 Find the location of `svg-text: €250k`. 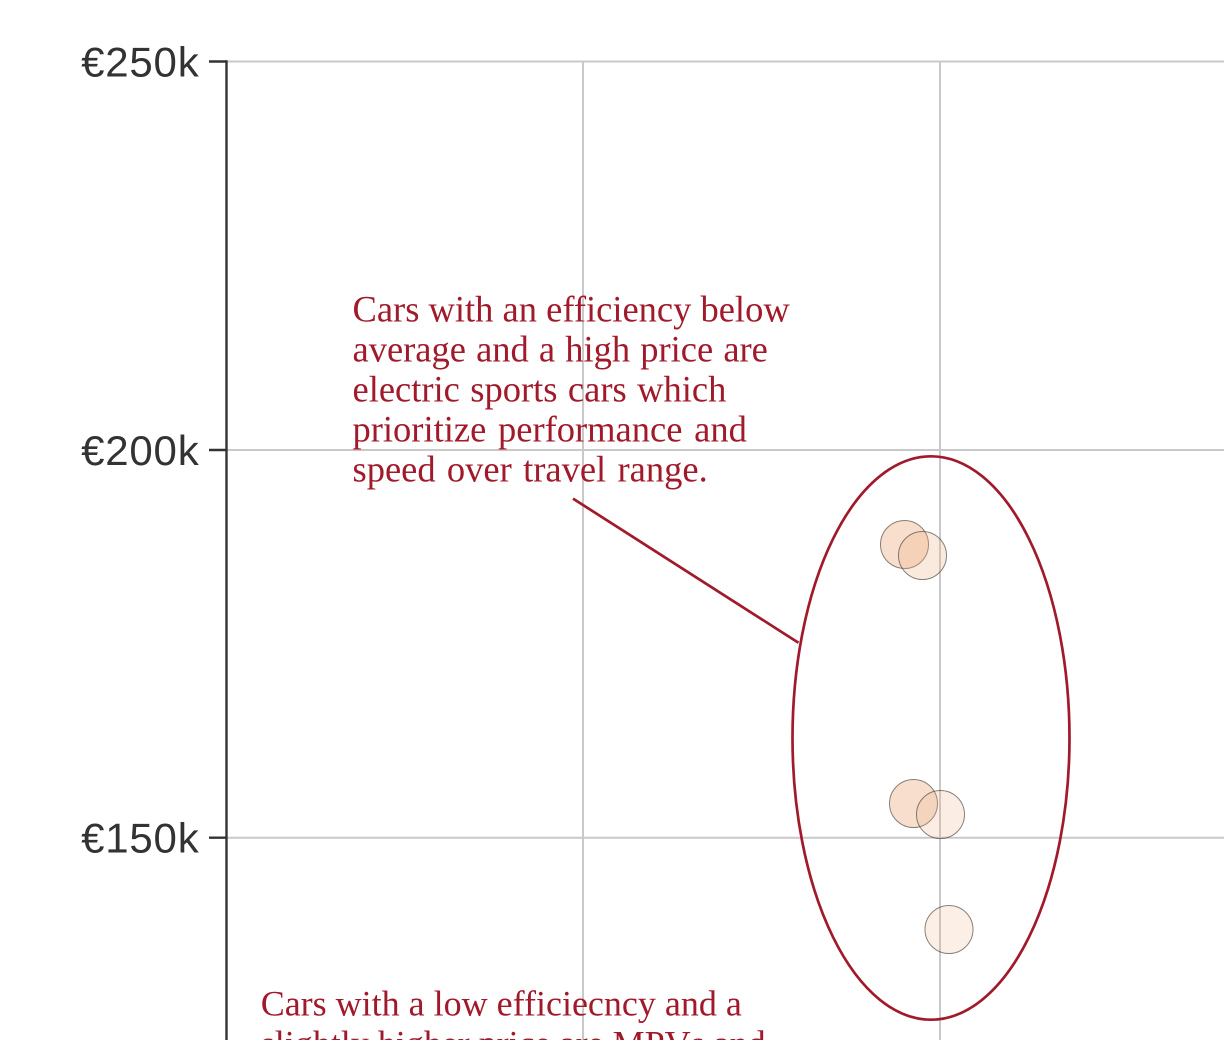

svg-text: €250k is located at coordinates (140, 61).